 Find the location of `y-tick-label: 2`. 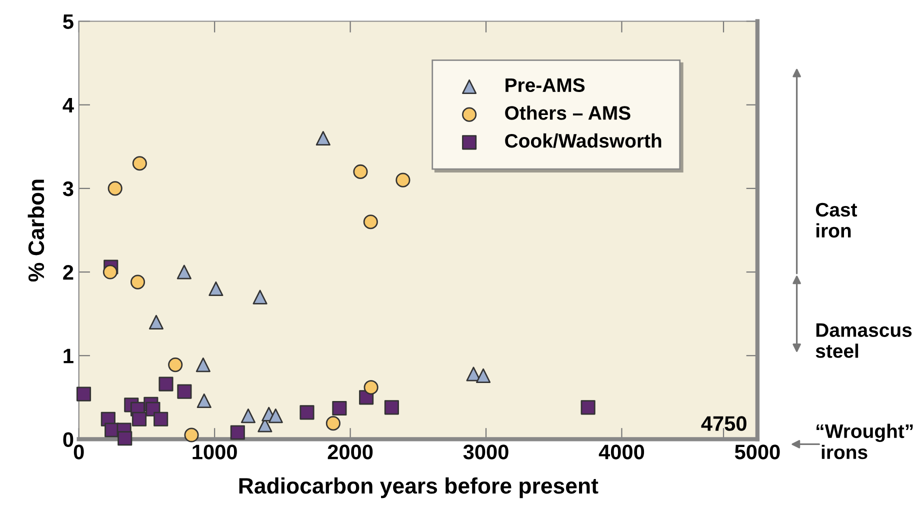

y-tick-label: 2 is located at coordinates (68, 272).